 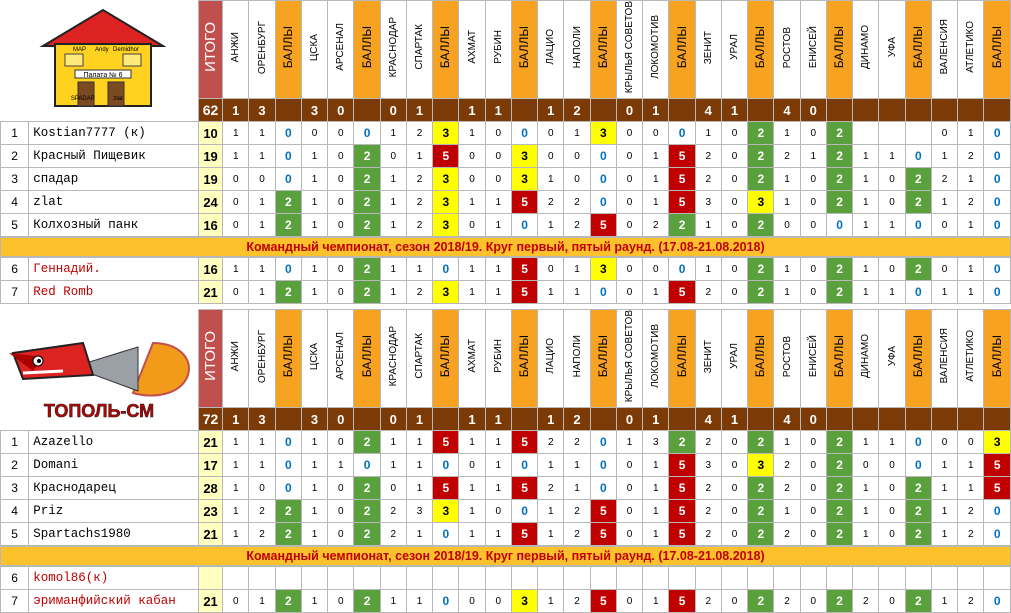 I want to click on row-number: 7, so click(x=15, y=601).